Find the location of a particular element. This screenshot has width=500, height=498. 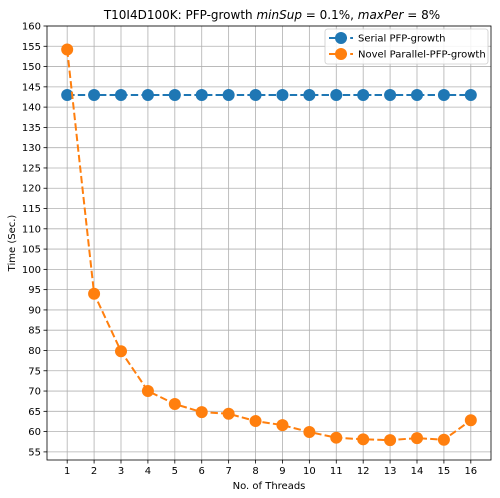

x-tick-label: 8 is located at coordinates (255, 471).